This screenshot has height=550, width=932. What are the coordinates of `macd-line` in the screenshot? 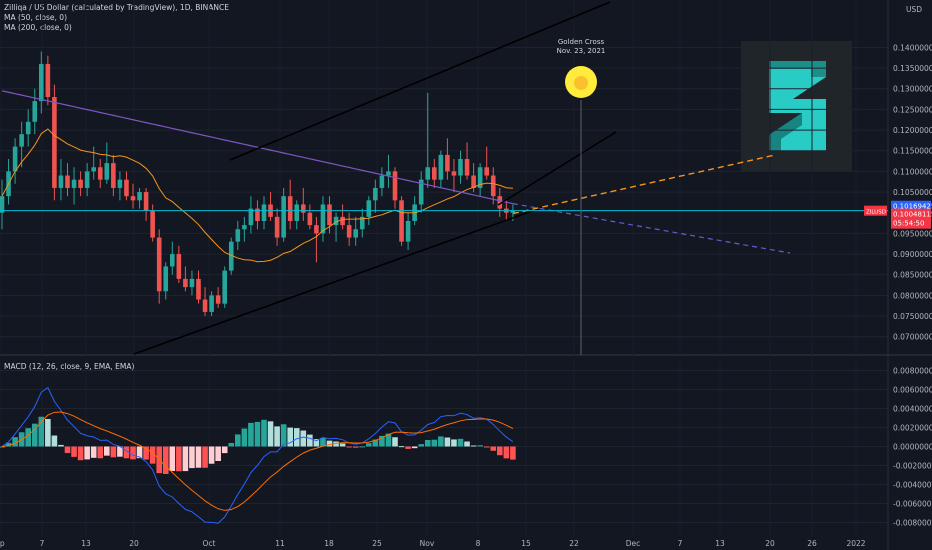 It's located at (257, 455).